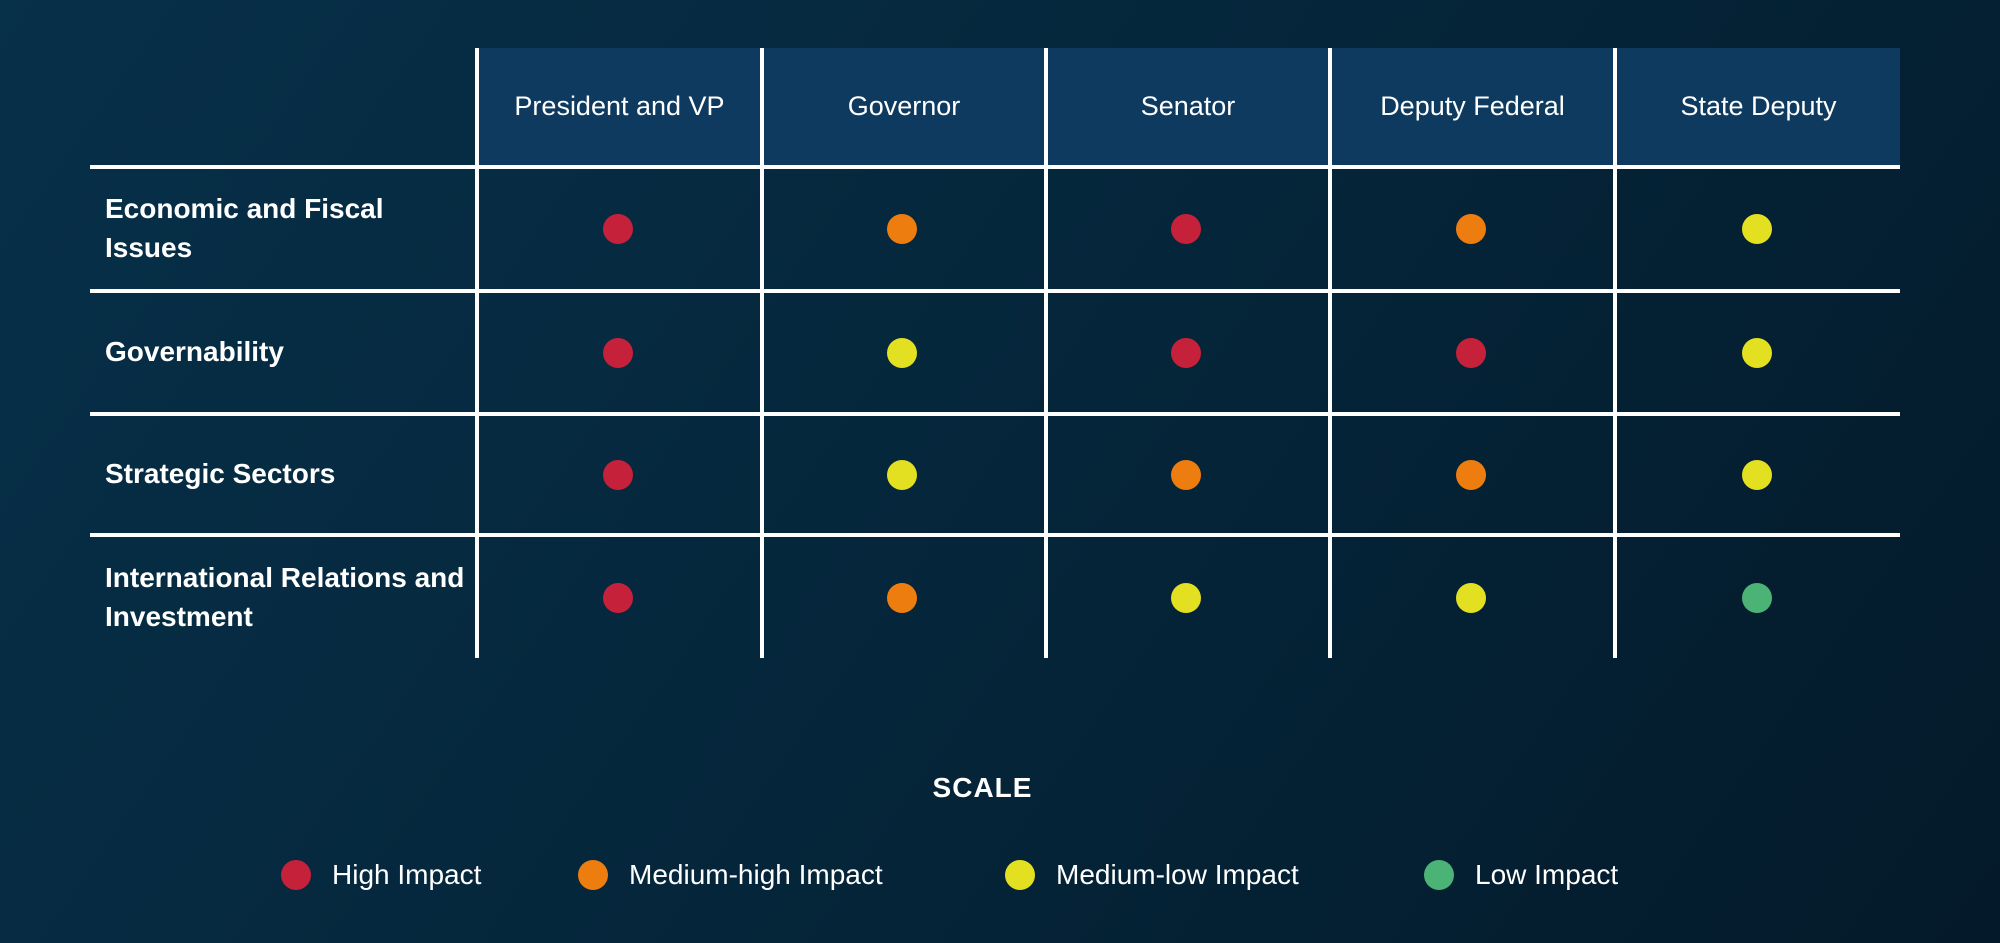  Describe the element at coordinates (1439, 875) in the screenshot. I see `legend-dot-low` at that location.